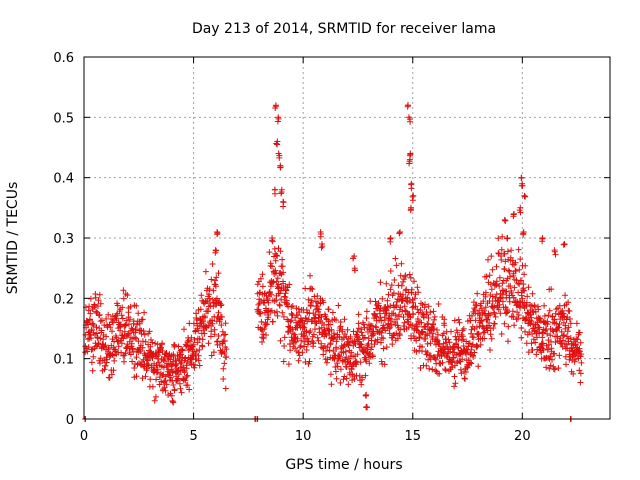 This screenshot has height=480, width=640. Describe the element at coordinates (13, 238) in the screenshot. I see `y-axis-label: SRMTID / TECUs` at that location.